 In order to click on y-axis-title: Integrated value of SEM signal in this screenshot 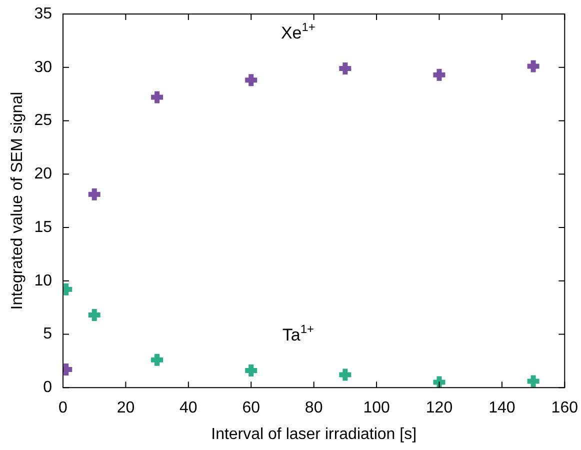, I will do `click(17, 201)`.